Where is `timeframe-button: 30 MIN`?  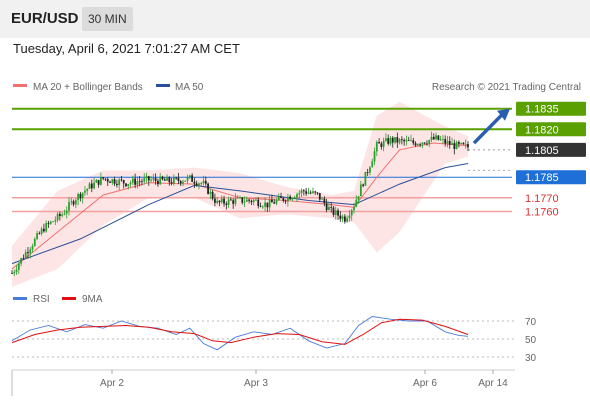
timeframe-button: 30 MIN is located at coordinates (107, 19).